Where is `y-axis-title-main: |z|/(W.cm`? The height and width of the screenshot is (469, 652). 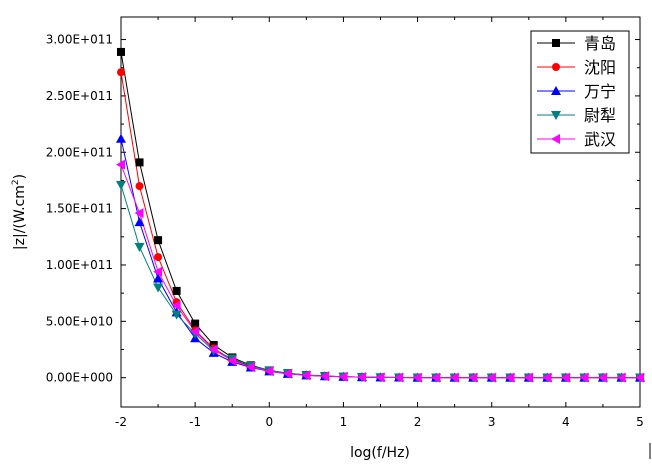
y-axis-title-main: |z|/(W.cm is located at coordinates (20, 217).